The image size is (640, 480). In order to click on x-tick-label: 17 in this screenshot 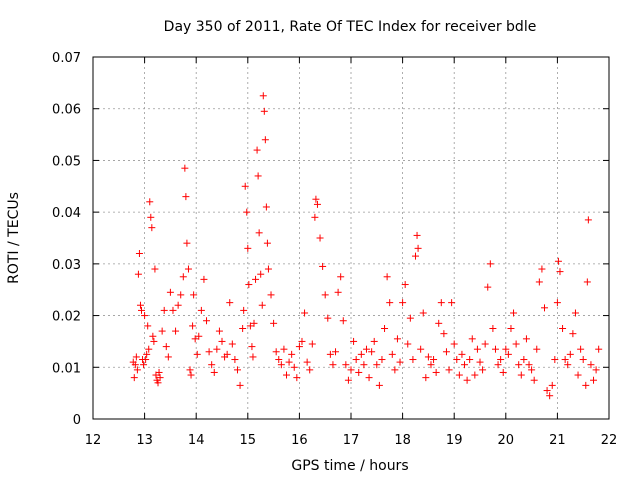, I will do `click(351, 440)`.